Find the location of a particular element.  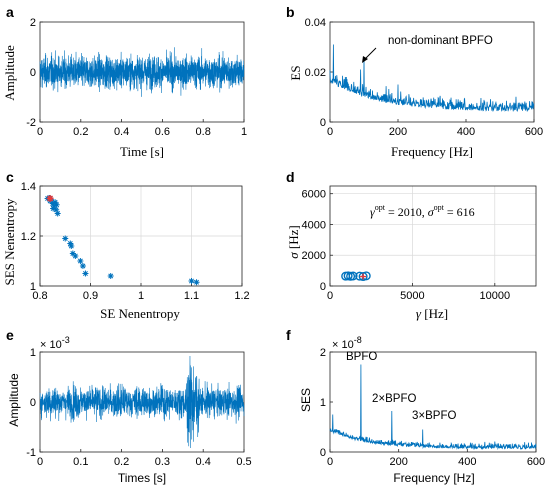

panel-d-plot: 0 5000 10000 0 2000 4000 6000 is located at coordinates (419, 243).